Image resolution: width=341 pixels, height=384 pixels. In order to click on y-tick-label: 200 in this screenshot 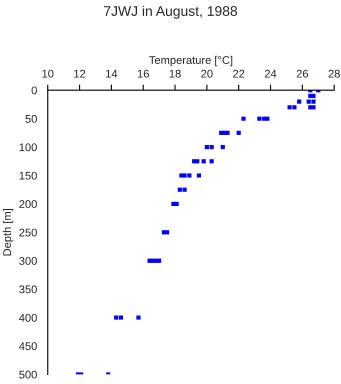, I will do `click(28, 204)`.